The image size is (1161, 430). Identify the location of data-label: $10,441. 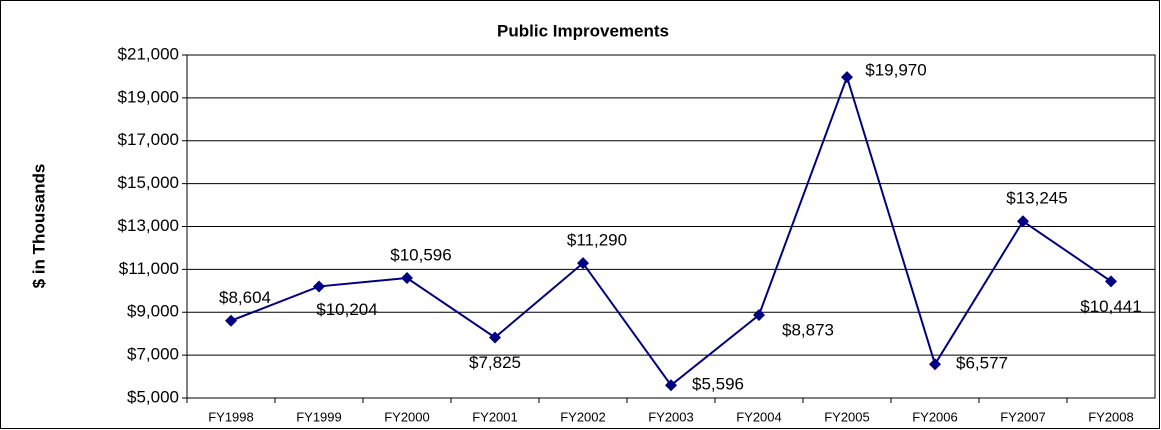
(1110, 306).